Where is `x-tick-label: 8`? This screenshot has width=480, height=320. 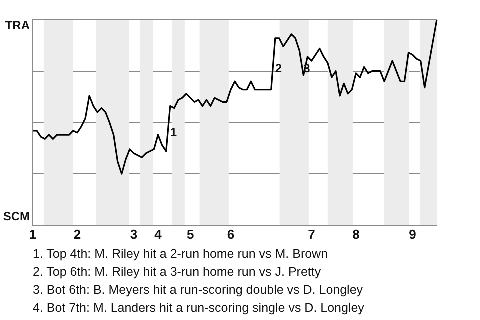 x-tick-label: 8 is located at coordinates (356, 234).